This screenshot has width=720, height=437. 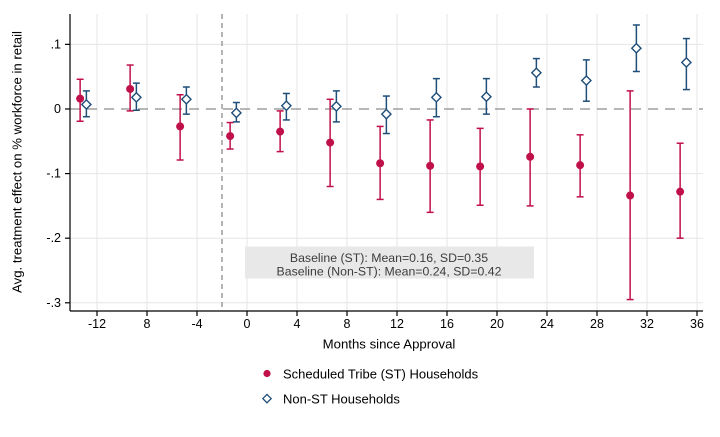 I want to click on x-tick-label: 36, so click(x=697, y=324).